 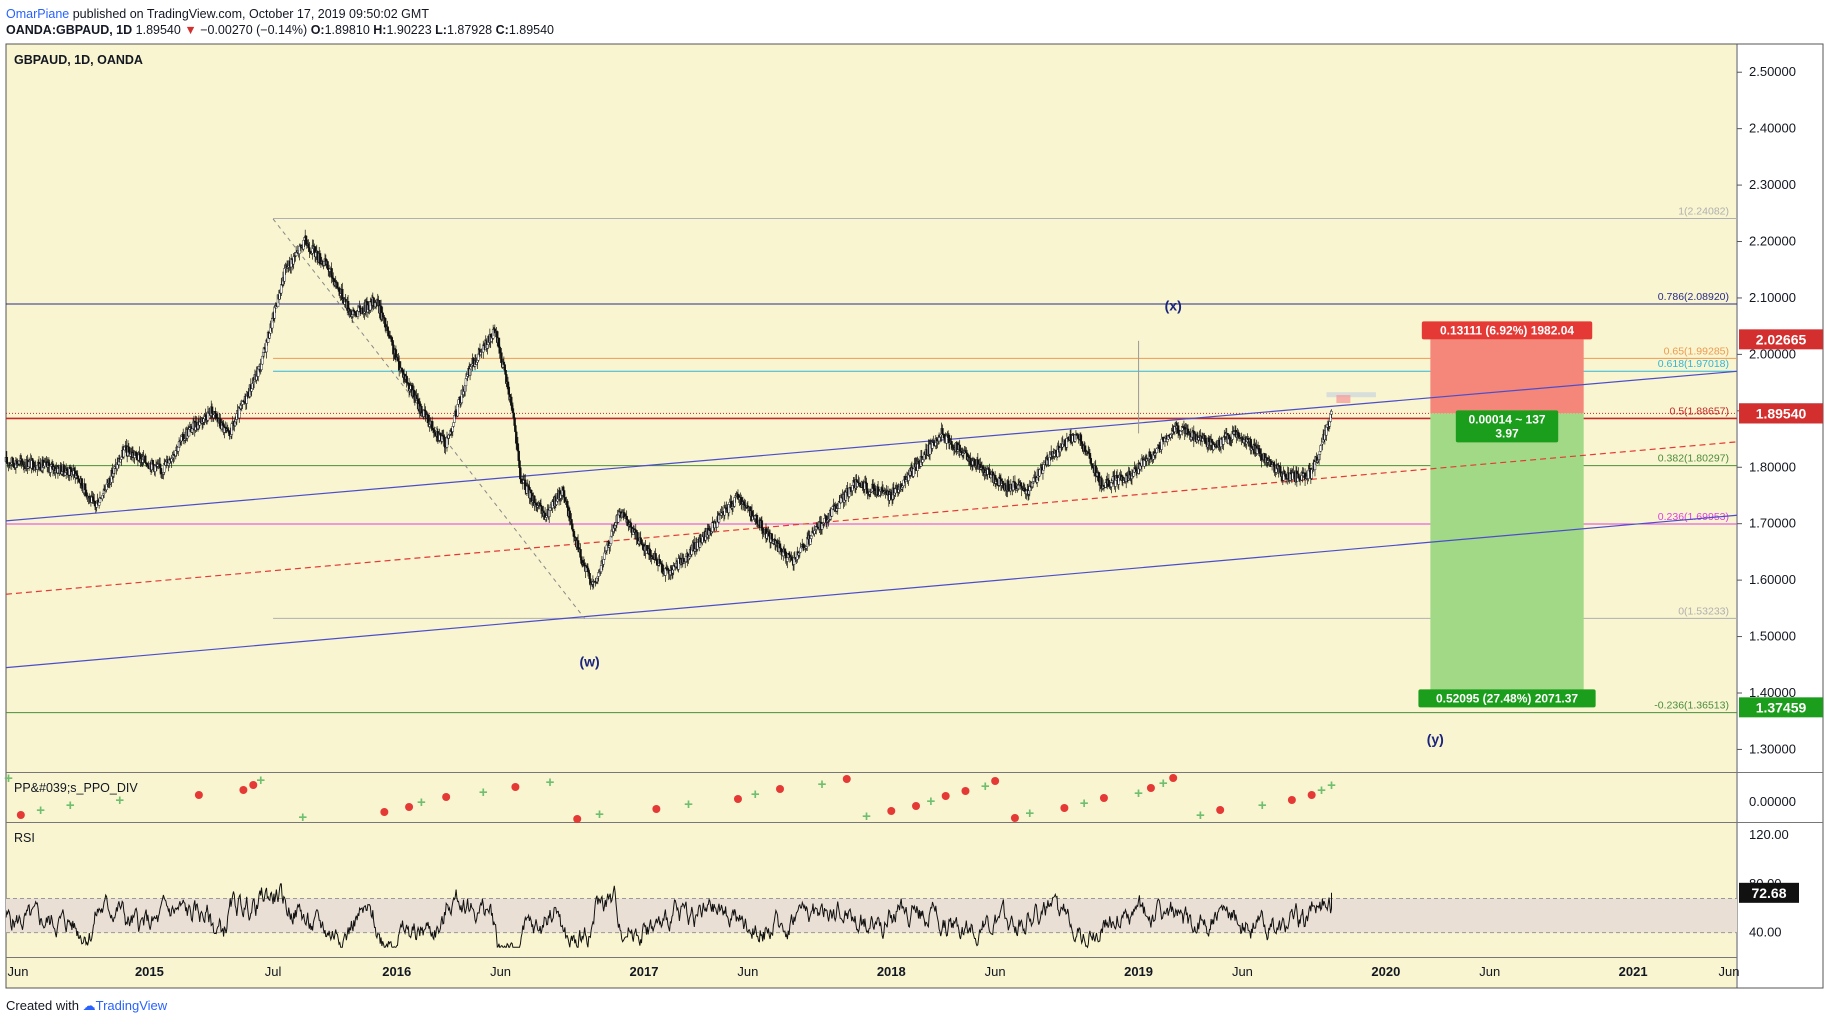 I want to click on ppo-plus-icon-49: +, so click(x=1331, y=785).